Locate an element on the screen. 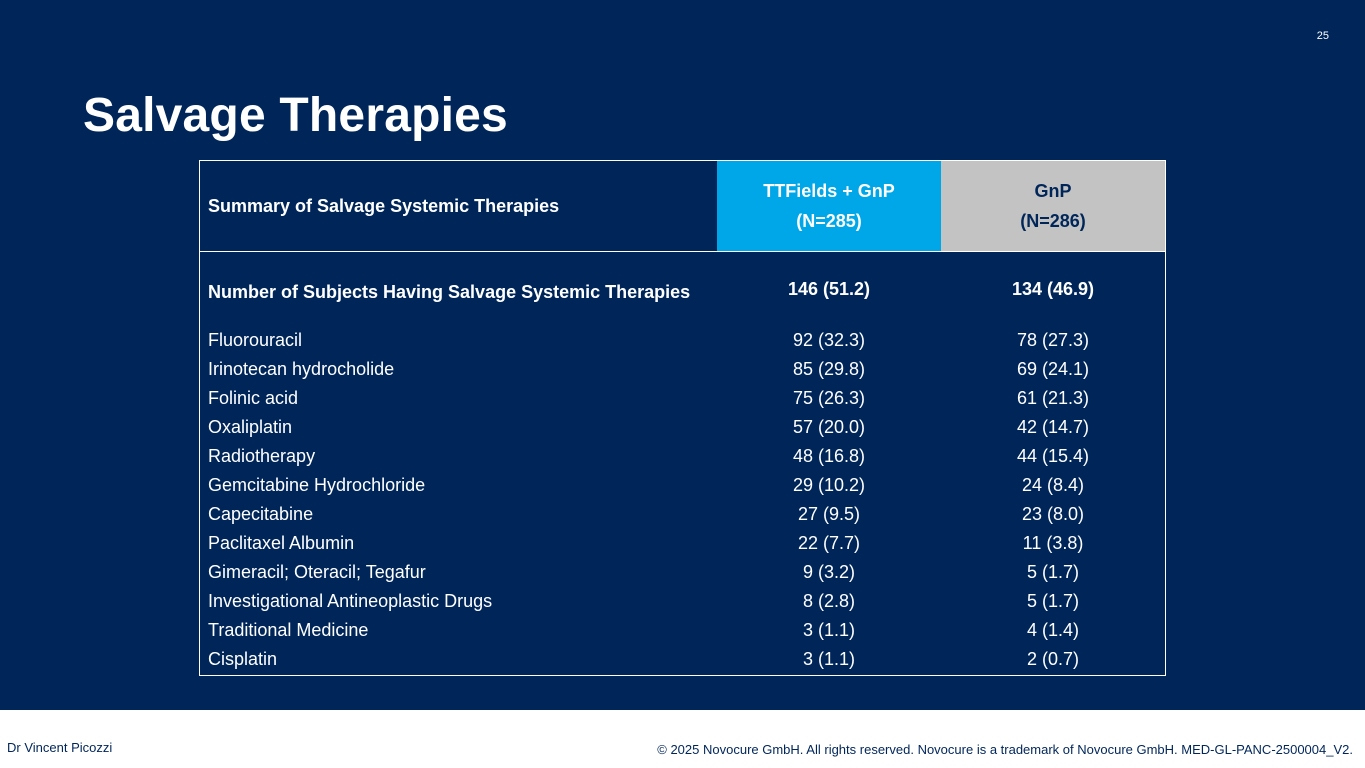 The image size is (1365, 768). row-arm-ttfields-gnp: 8 (2.8) is located at coordinates (829, 601).